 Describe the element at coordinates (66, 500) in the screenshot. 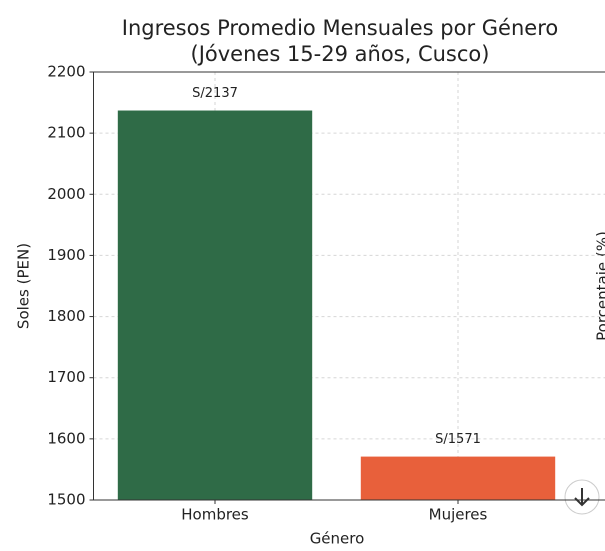

I see `y-tick-label: 1500` at that location.